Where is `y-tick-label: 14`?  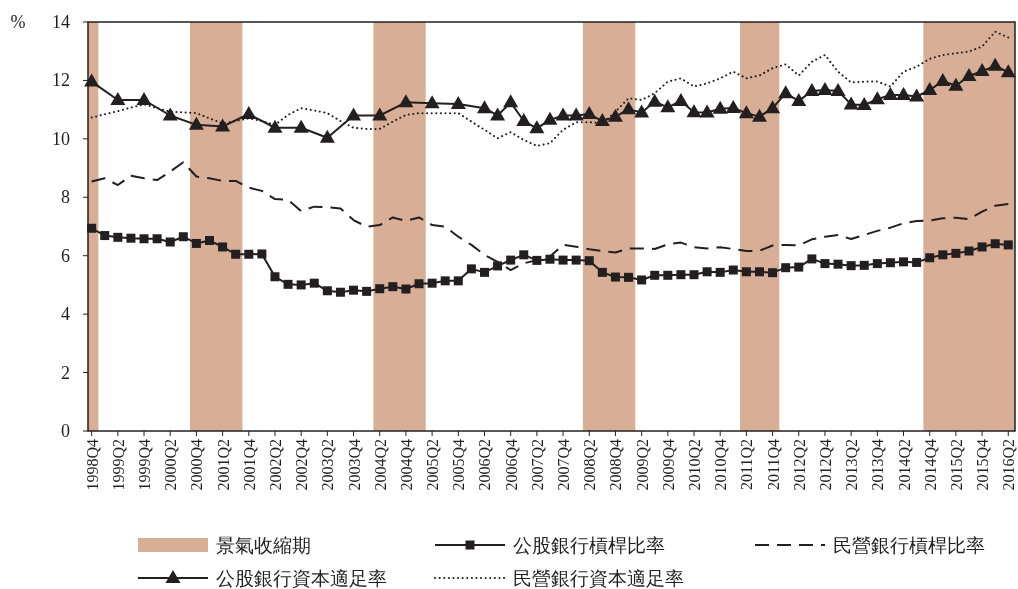 y-tick-label: 14 is located at coordinates (61, 22).